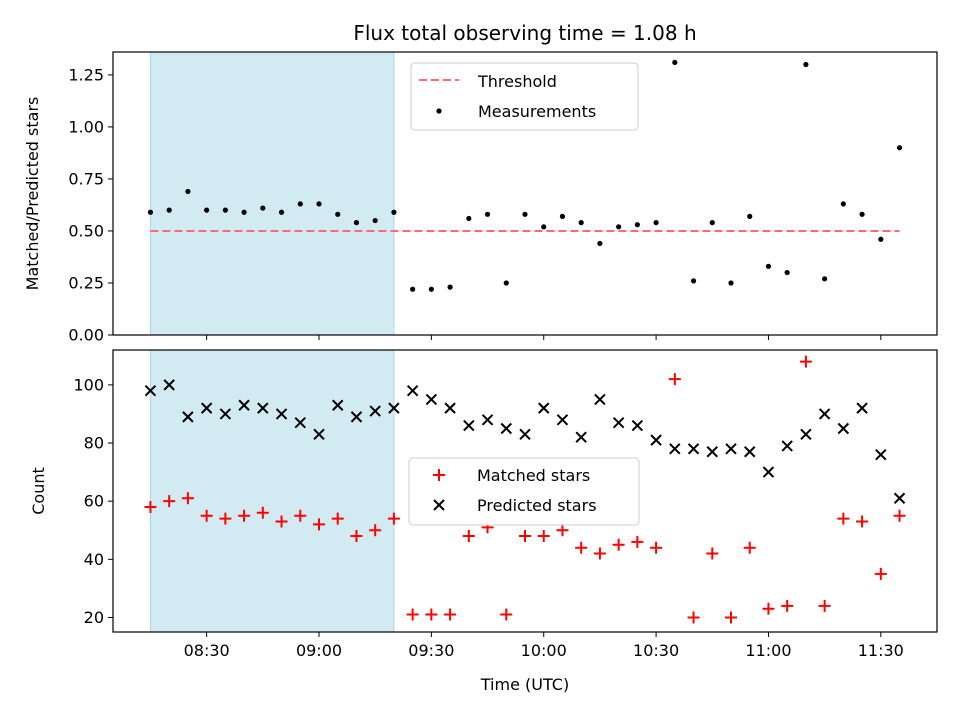 Image resolution: width=960 pixels, height=720 pixels. I want to click on x-tick-label: 09:30, so click(431, 650).